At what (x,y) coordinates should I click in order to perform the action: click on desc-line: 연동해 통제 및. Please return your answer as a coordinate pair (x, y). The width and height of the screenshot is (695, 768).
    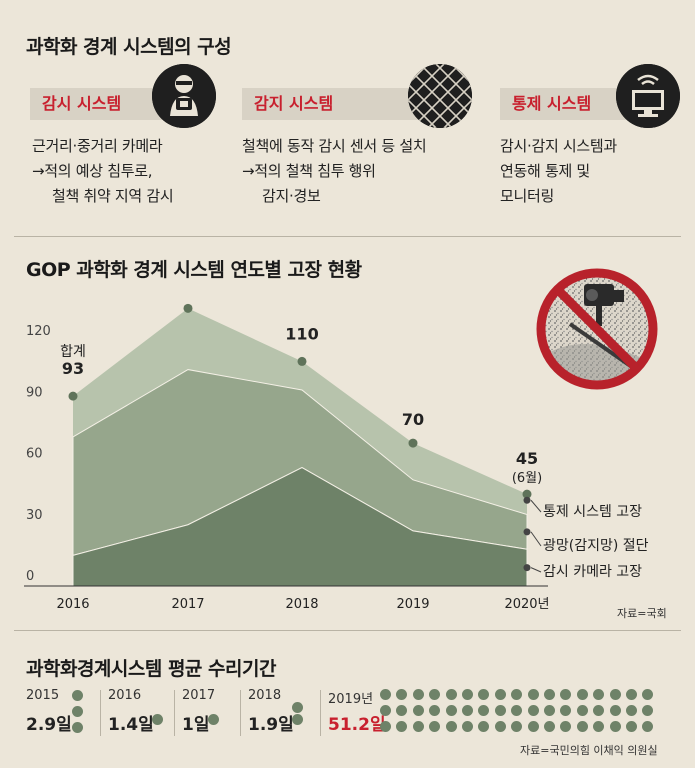
    Looking at the image, I should click on (545, 171).